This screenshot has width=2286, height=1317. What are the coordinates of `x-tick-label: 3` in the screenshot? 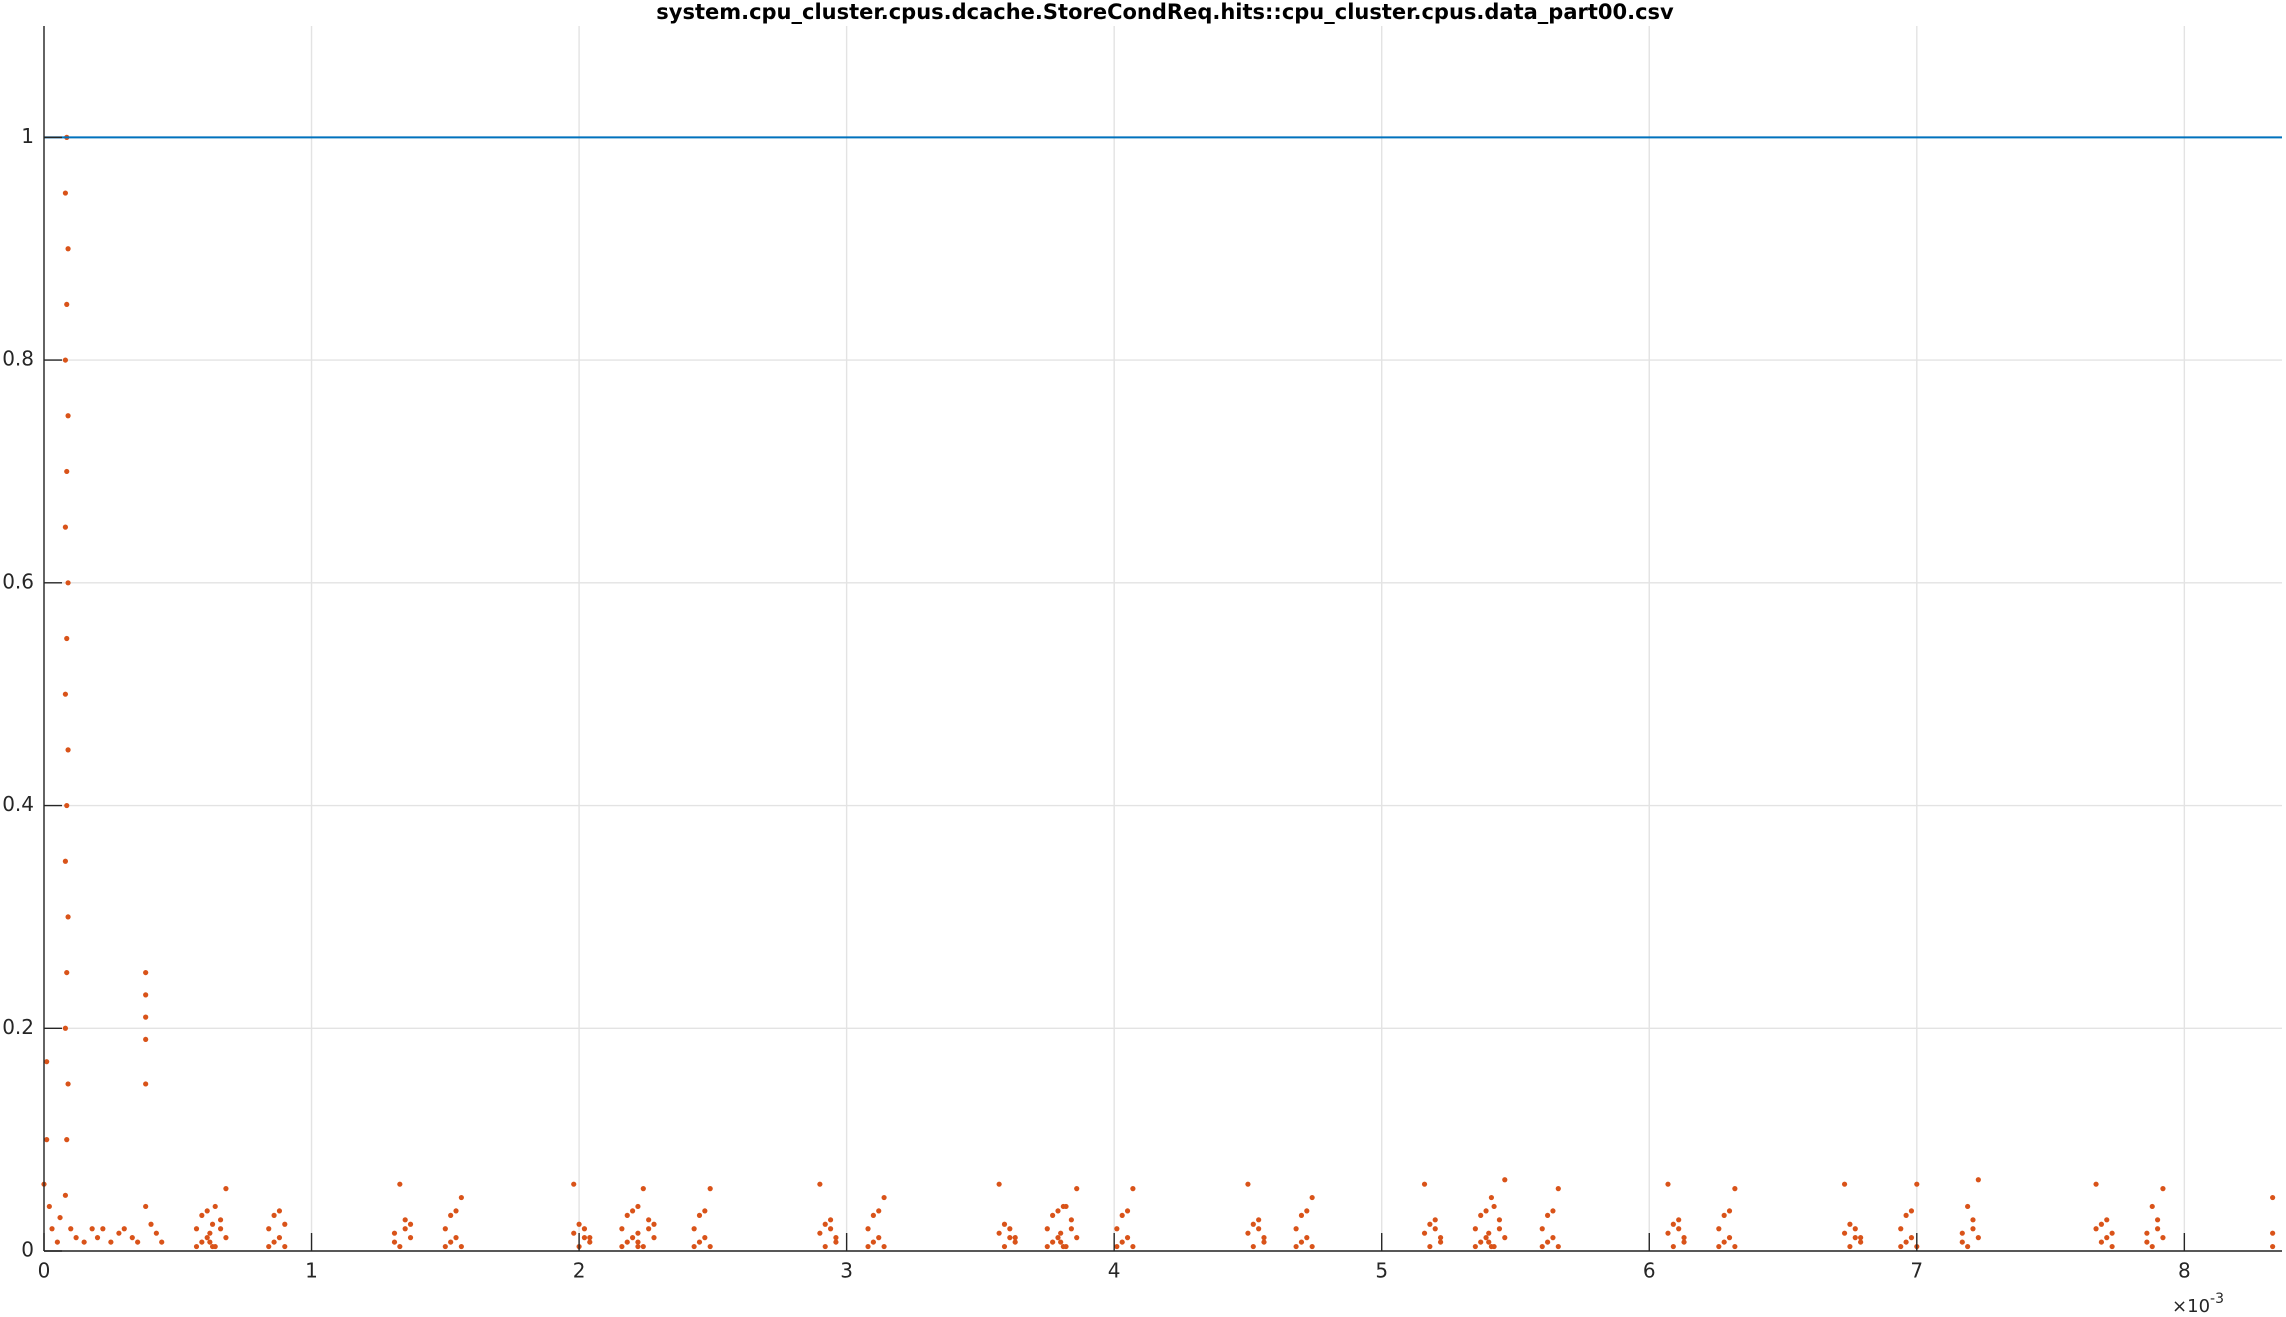 It's located at (846, 1271).